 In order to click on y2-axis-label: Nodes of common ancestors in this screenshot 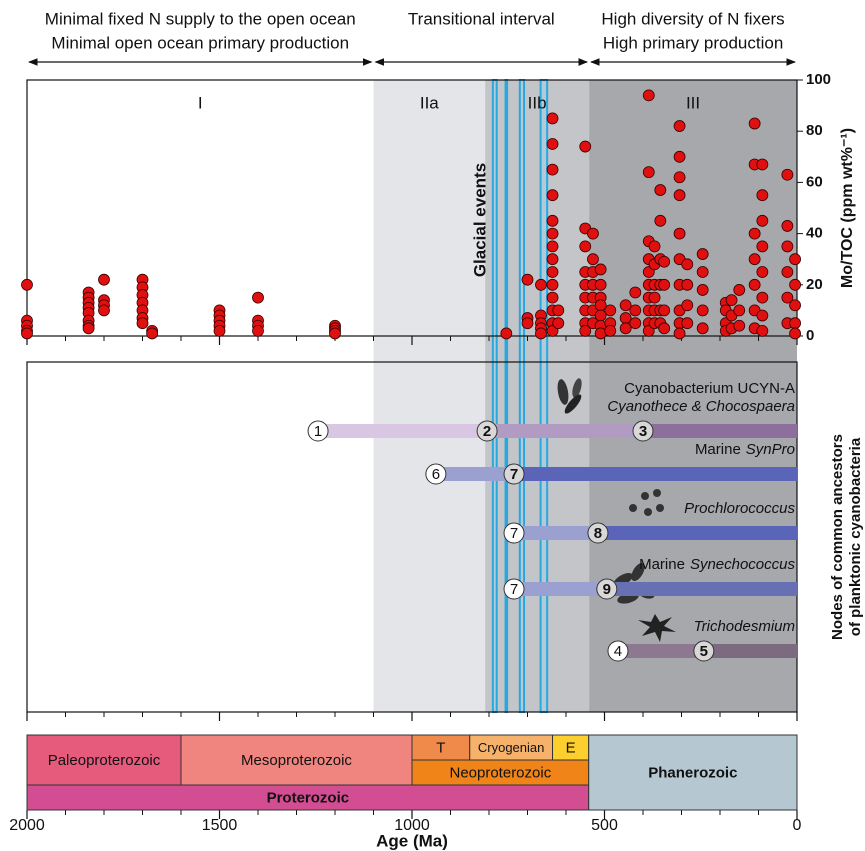, I will do `click(837, 537)`.